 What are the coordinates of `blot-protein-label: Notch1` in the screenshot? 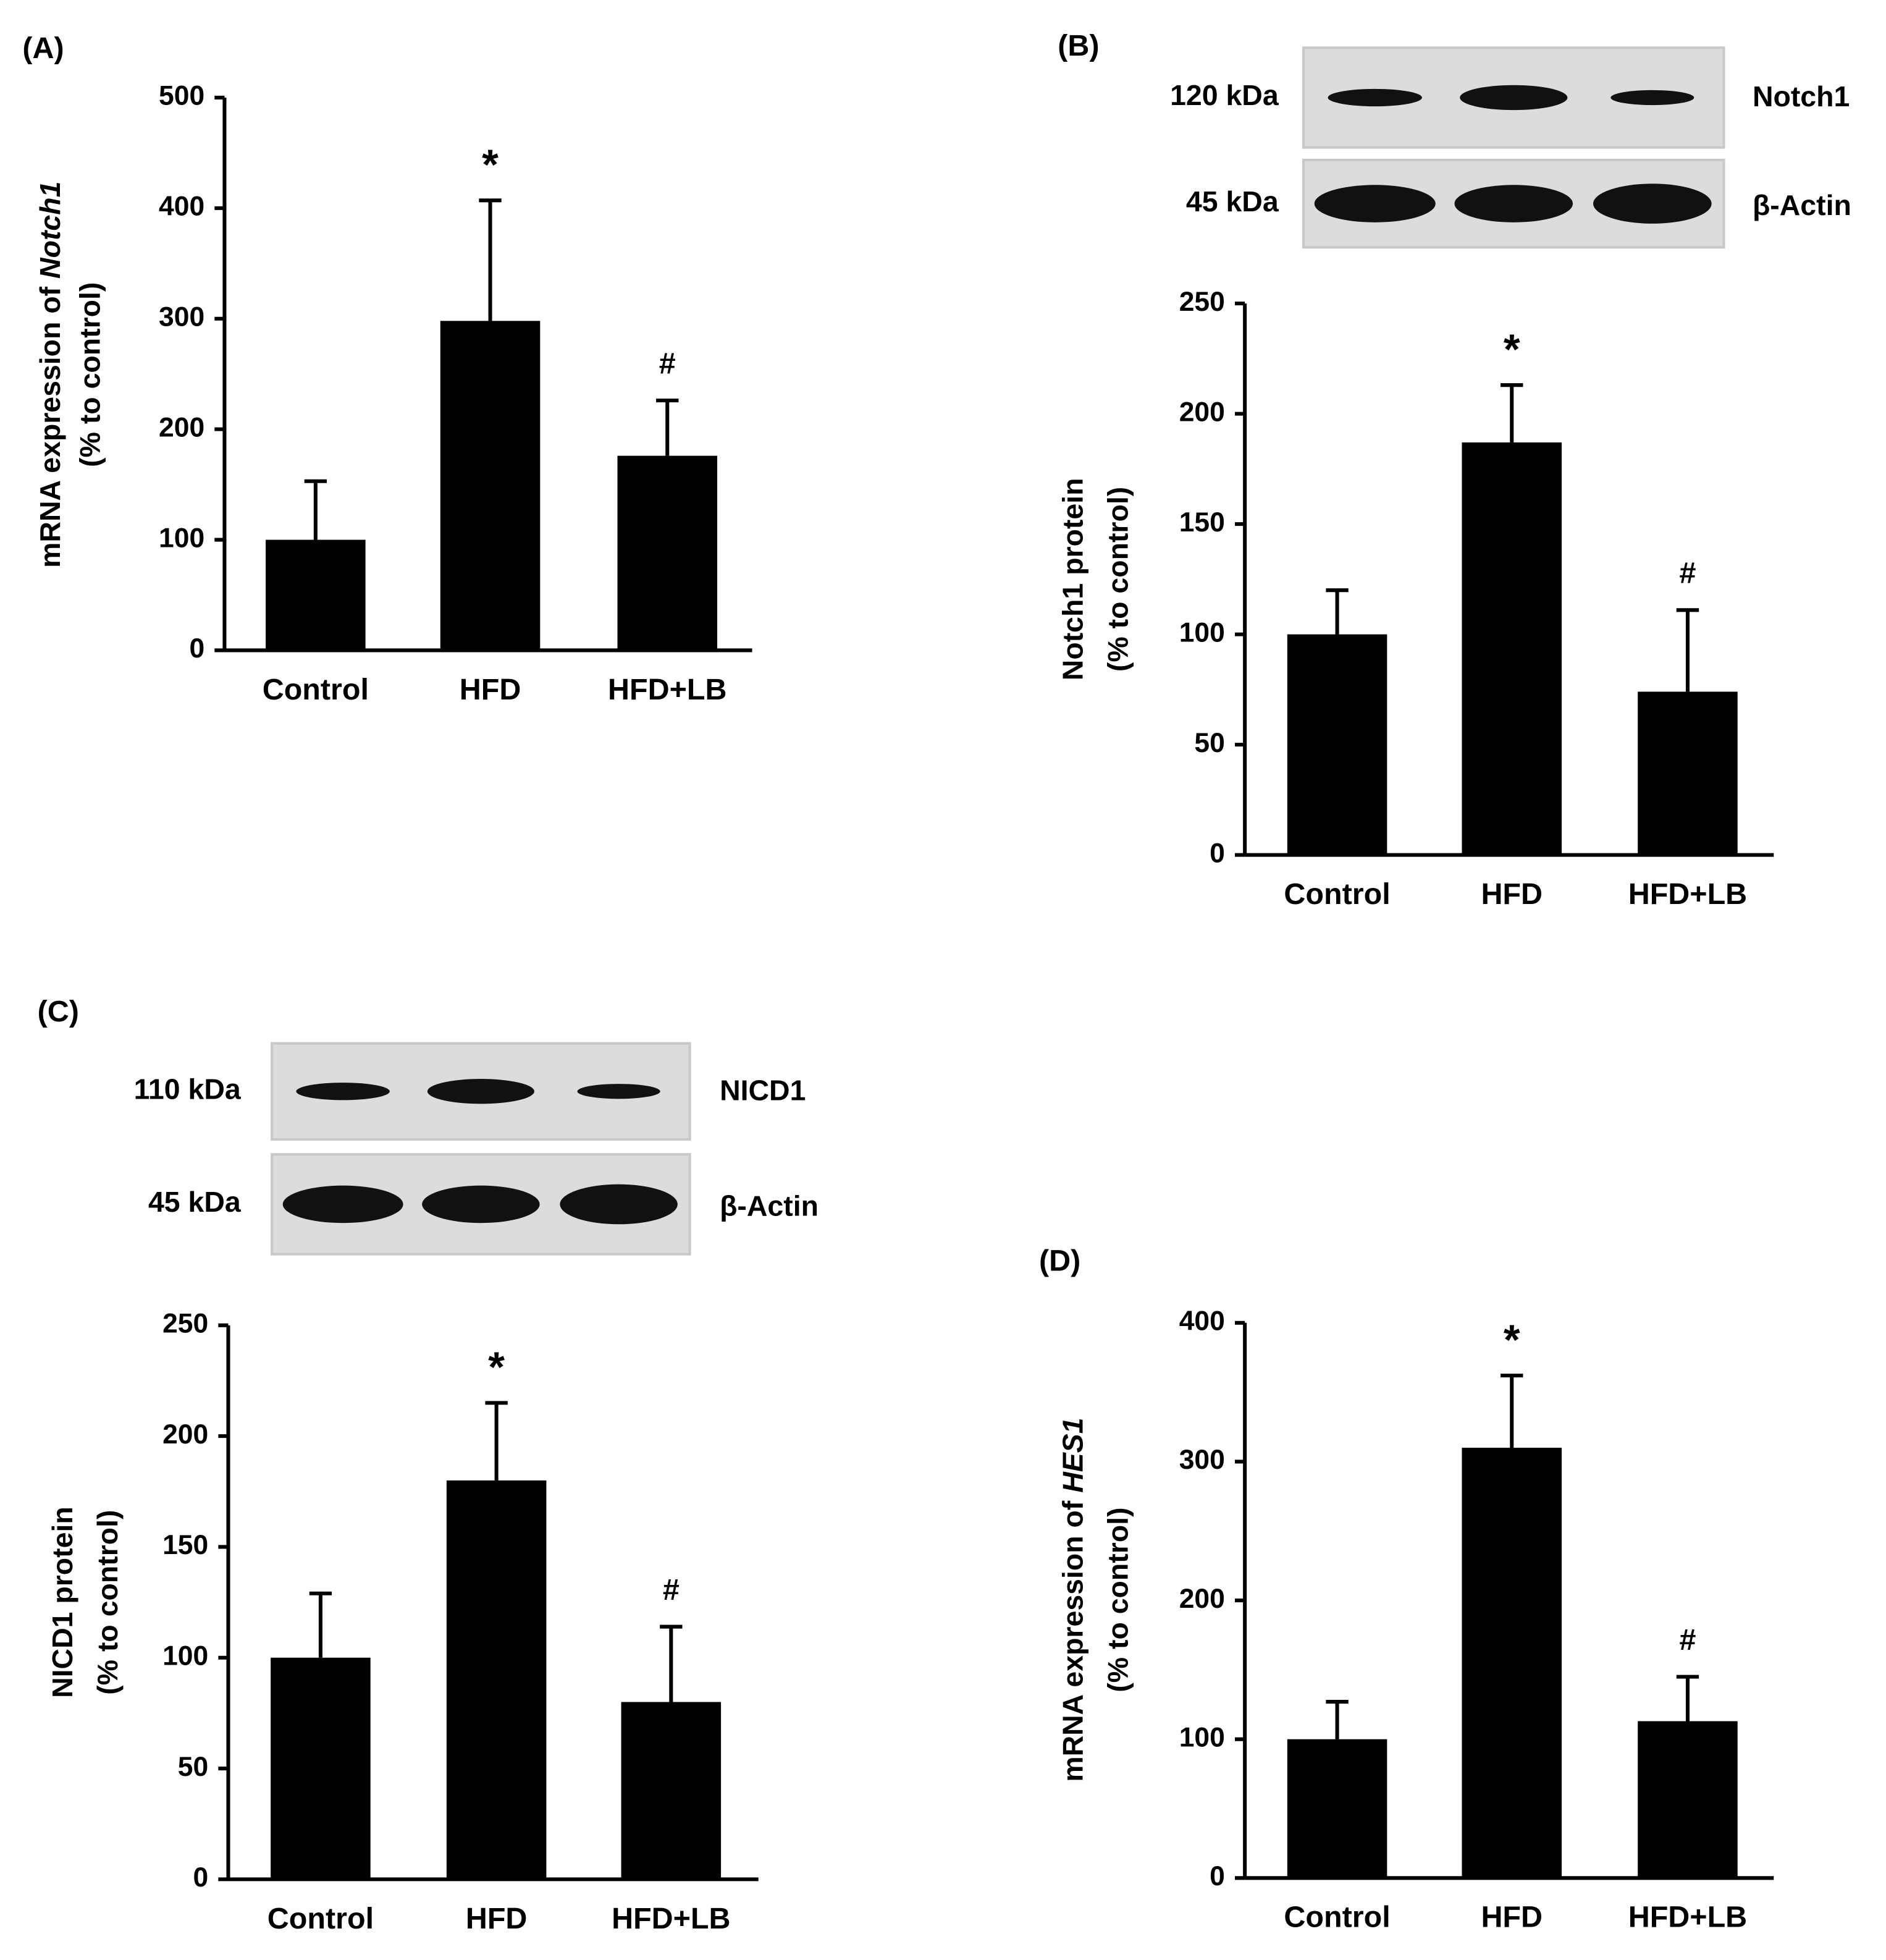 It's located at (1801, 96).